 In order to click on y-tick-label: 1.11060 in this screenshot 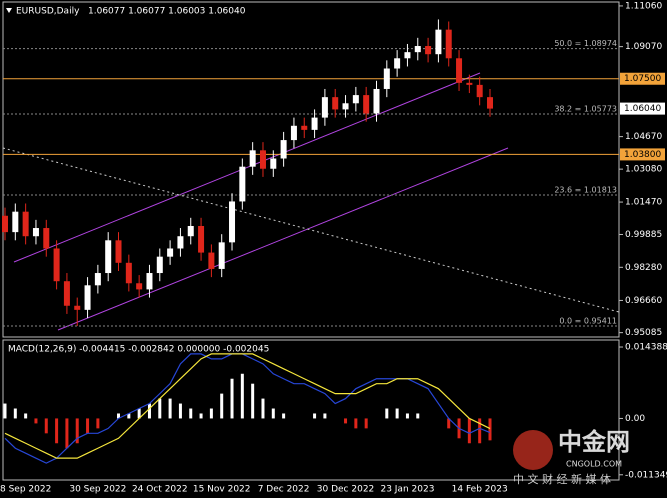, I will do `click(643, 6)`.